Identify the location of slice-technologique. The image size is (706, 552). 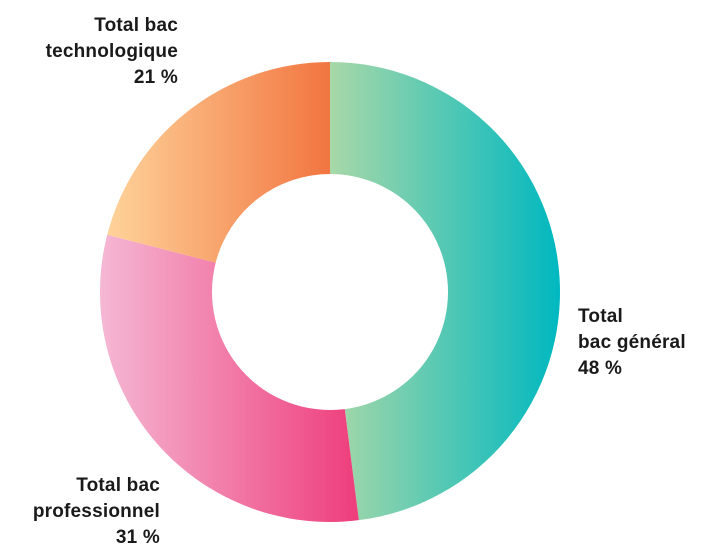
(218, 162).